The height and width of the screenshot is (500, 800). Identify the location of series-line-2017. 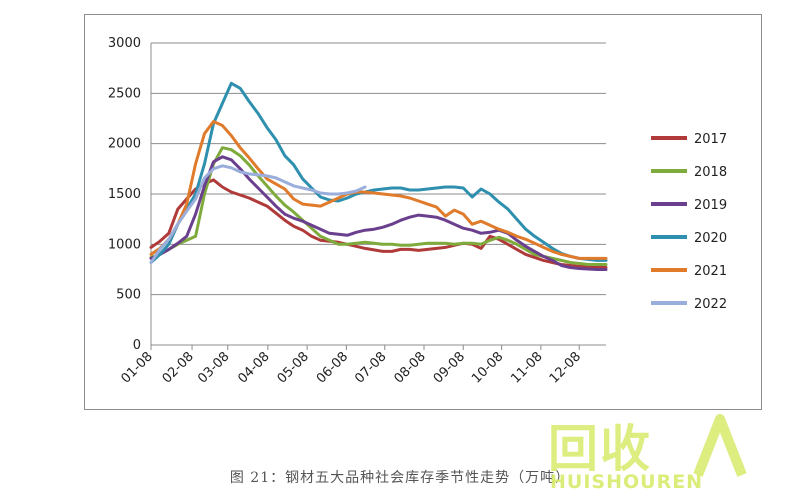
(378, 223).